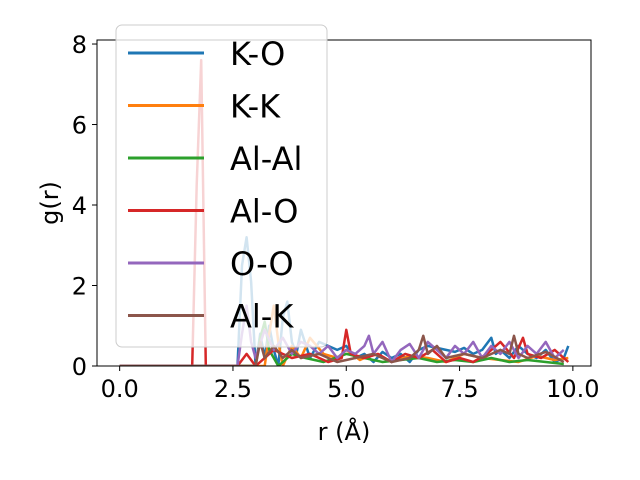 The height and width of the screenshot is (480, 640). What do you see at coordinates (211, 264) in the screenshot?
I see `legend-entry-o-o: O-O` at bounding box center [211, 264].